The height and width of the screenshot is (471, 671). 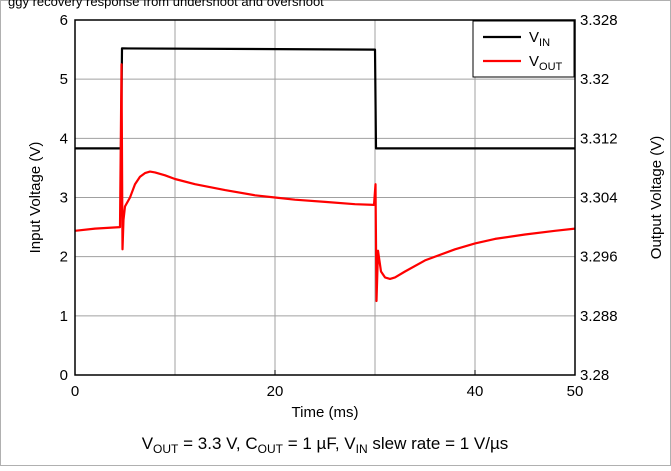 I want to click on y-tick-label-right: 3.296, so click(x=599, y=257).